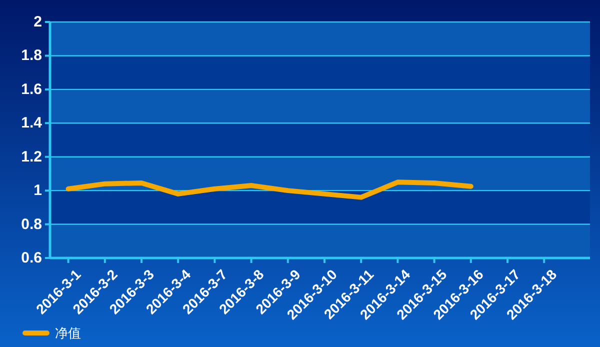 This screenshot has height=347, width=600. What do you see at coordinates (31, 157) in the screenshot?
I see `y-tick-label: 1.2` at bounding box center [31, 157].